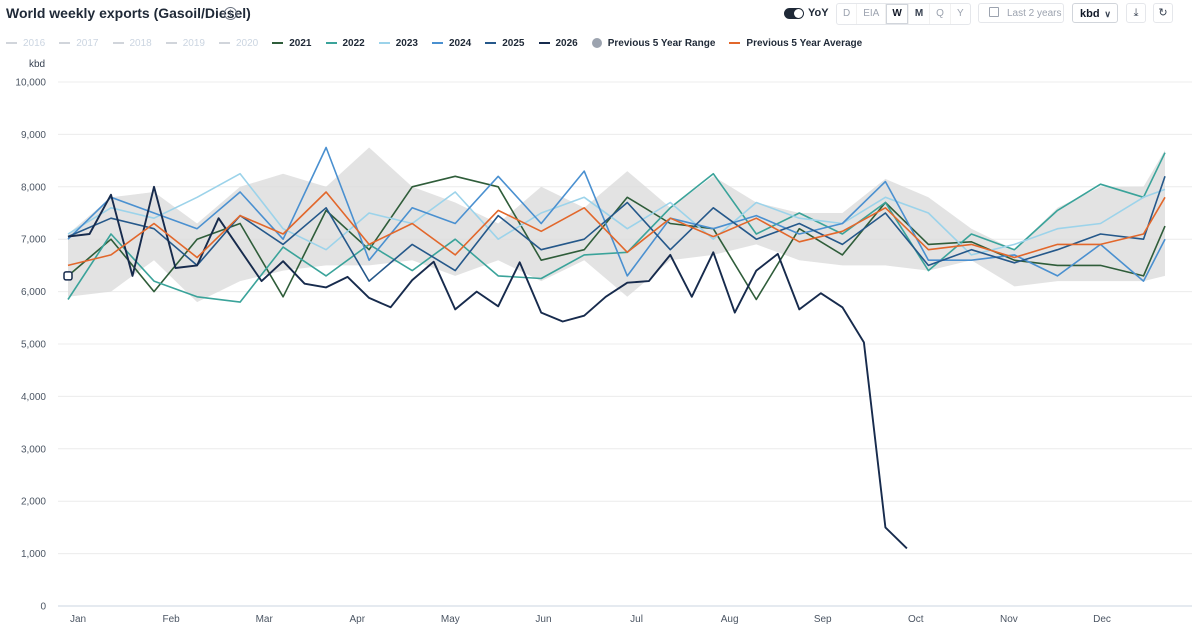 The width and height of the screenshot is (1200, 637). I want to click on date-range-picker: Last 2 years, so click(1021, 13).